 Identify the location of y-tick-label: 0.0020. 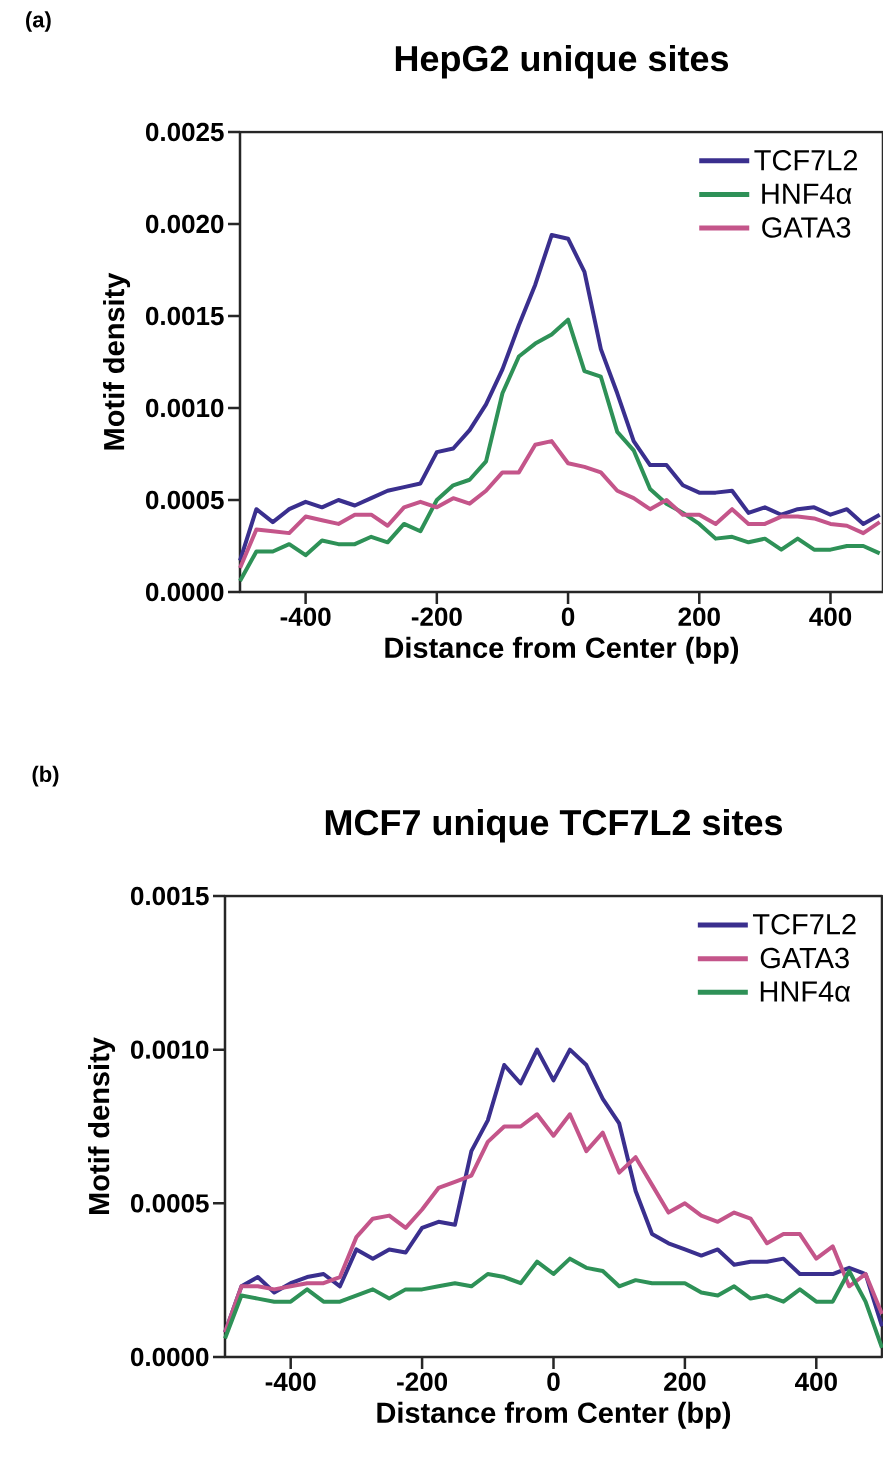
(184, 224).